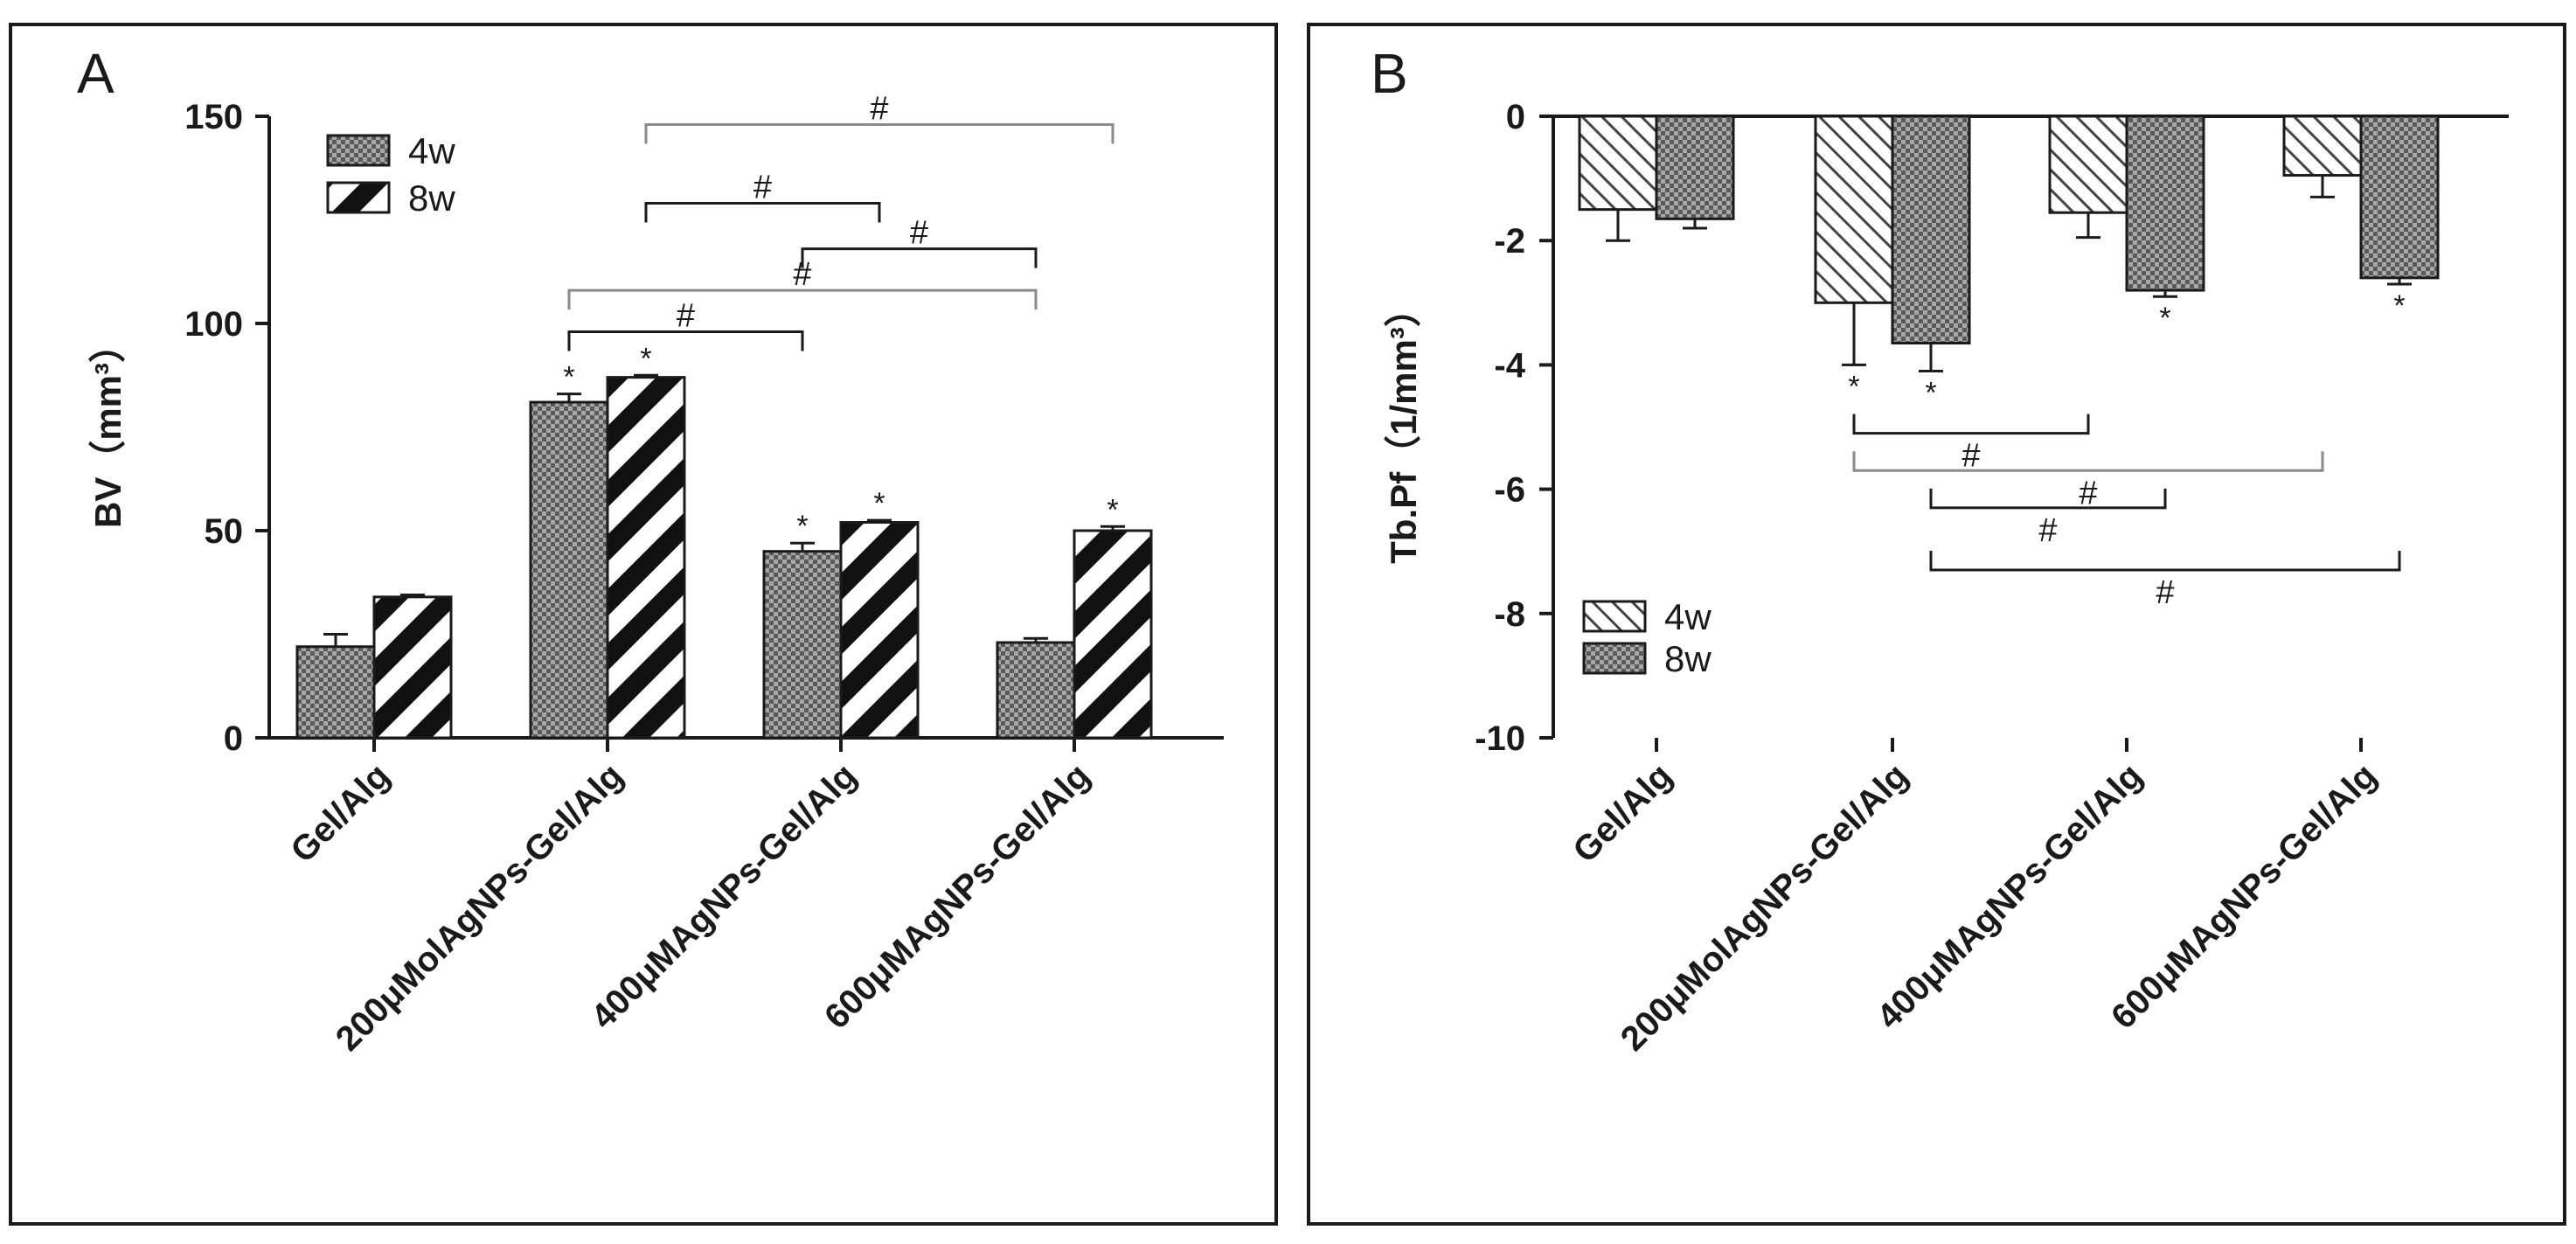 This screenshot has height=1244, width=2576. I want to click on y-tick-label: -8, so click(1509, 614).